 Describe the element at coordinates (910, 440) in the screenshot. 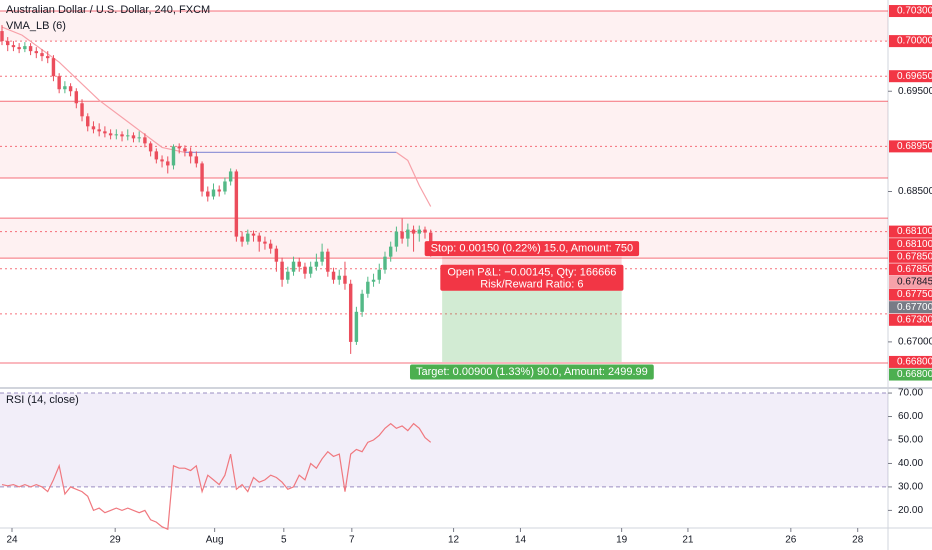

I see `rsi-tick-label: 50.00` at that location.